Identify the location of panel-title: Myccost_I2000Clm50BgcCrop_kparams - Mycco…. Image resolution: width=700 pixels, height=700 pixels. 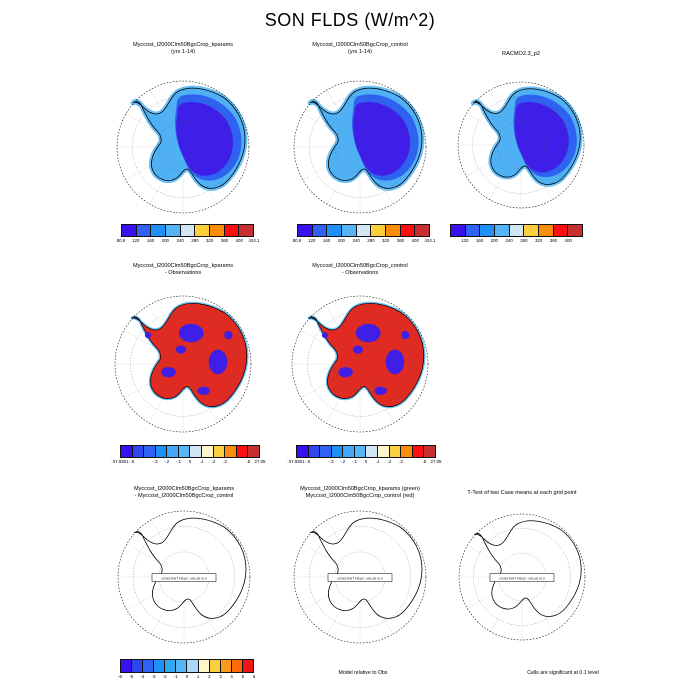
(184, 492).